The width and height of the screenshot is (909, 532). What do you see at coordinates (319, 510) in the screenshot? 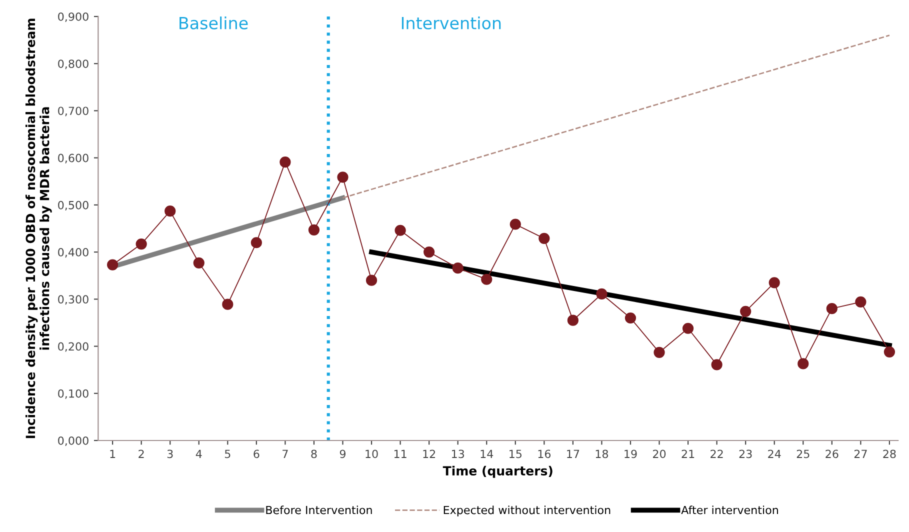
I see `legend-label: Before Intervention` at bounding box center [319, 510].